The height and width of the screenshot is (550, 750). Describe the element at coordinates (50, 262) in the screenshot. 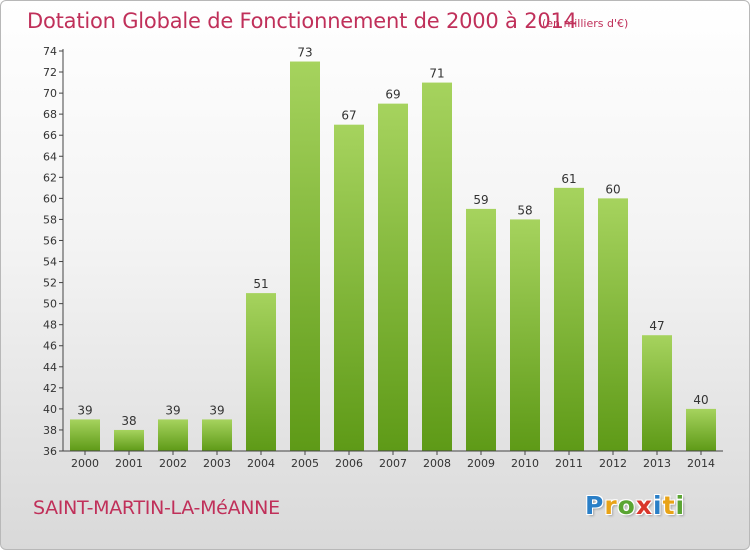

I see `y-tick-label: 54` at that location.